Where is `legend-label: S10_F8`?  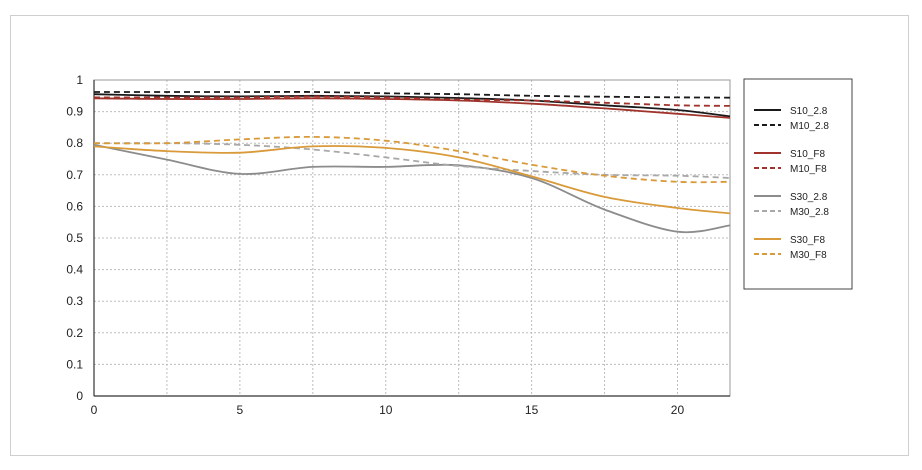
legend-label: S10_F8 is located at coordinates (807, 154).